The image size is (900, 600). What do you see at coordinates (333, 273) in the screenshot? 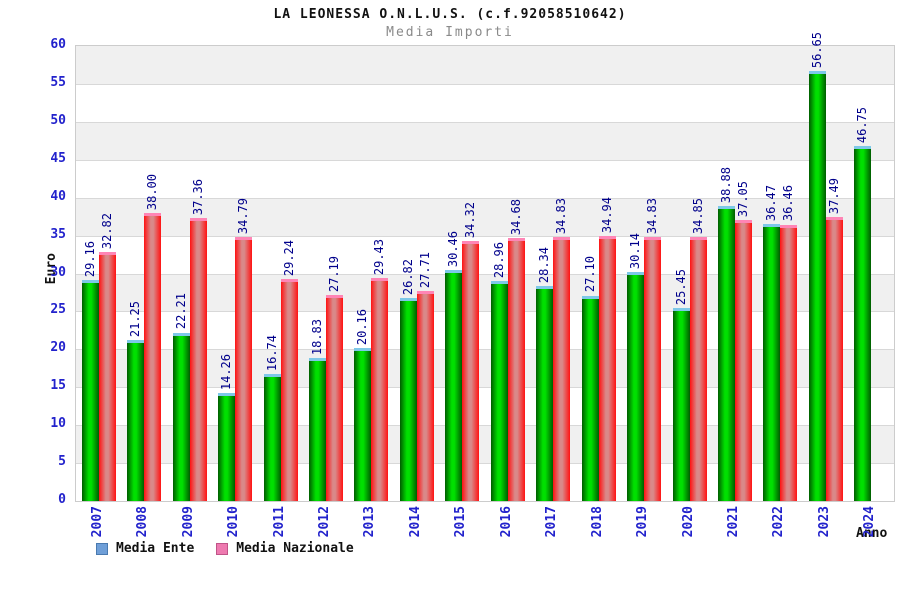
I see `bar-value-label: 27.19` at bounding box center [333, 273].